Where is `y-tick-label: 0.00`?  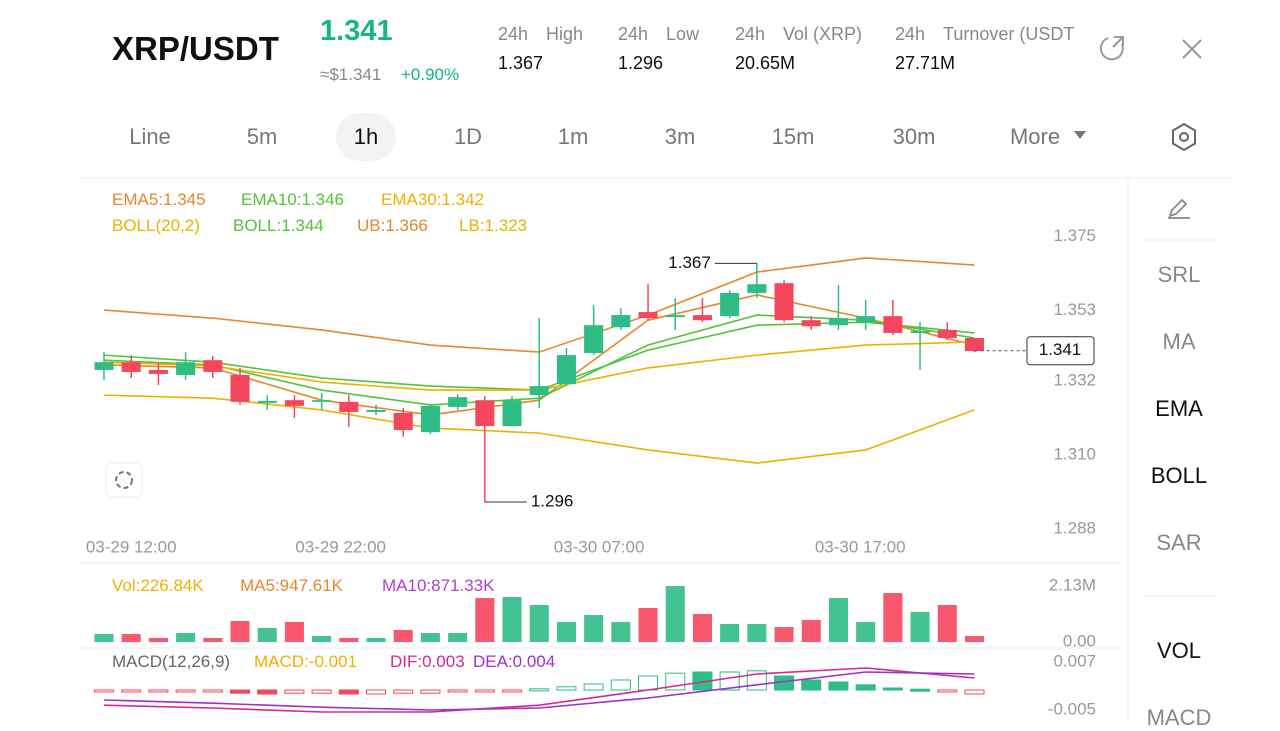
y-tick-label: 0.00 is located at coordinates (1079, 640).